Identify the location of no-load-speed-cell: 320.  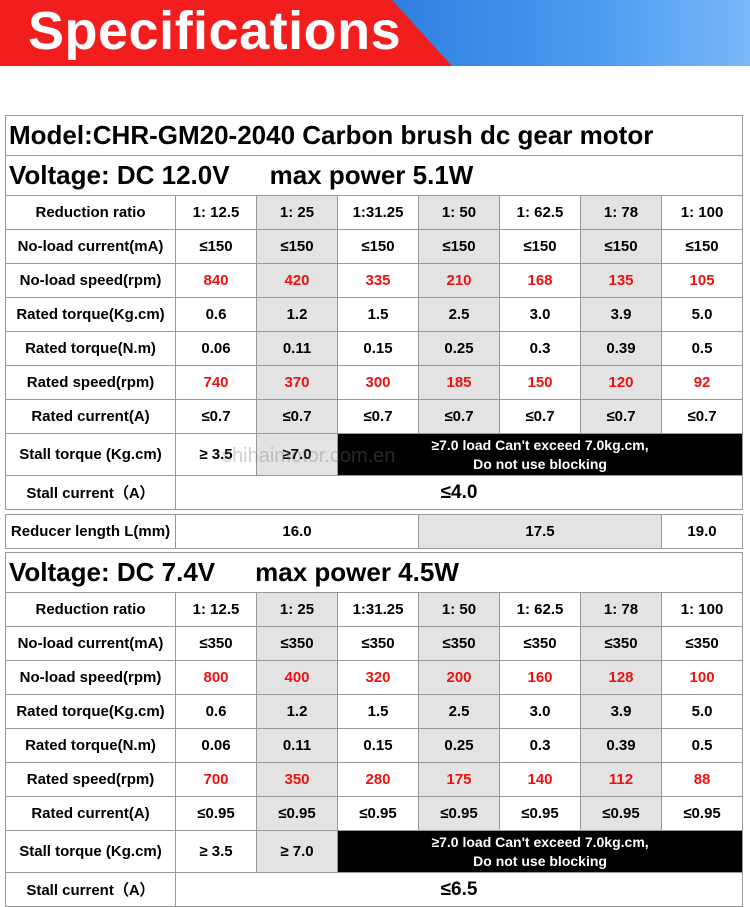
(378, 677).